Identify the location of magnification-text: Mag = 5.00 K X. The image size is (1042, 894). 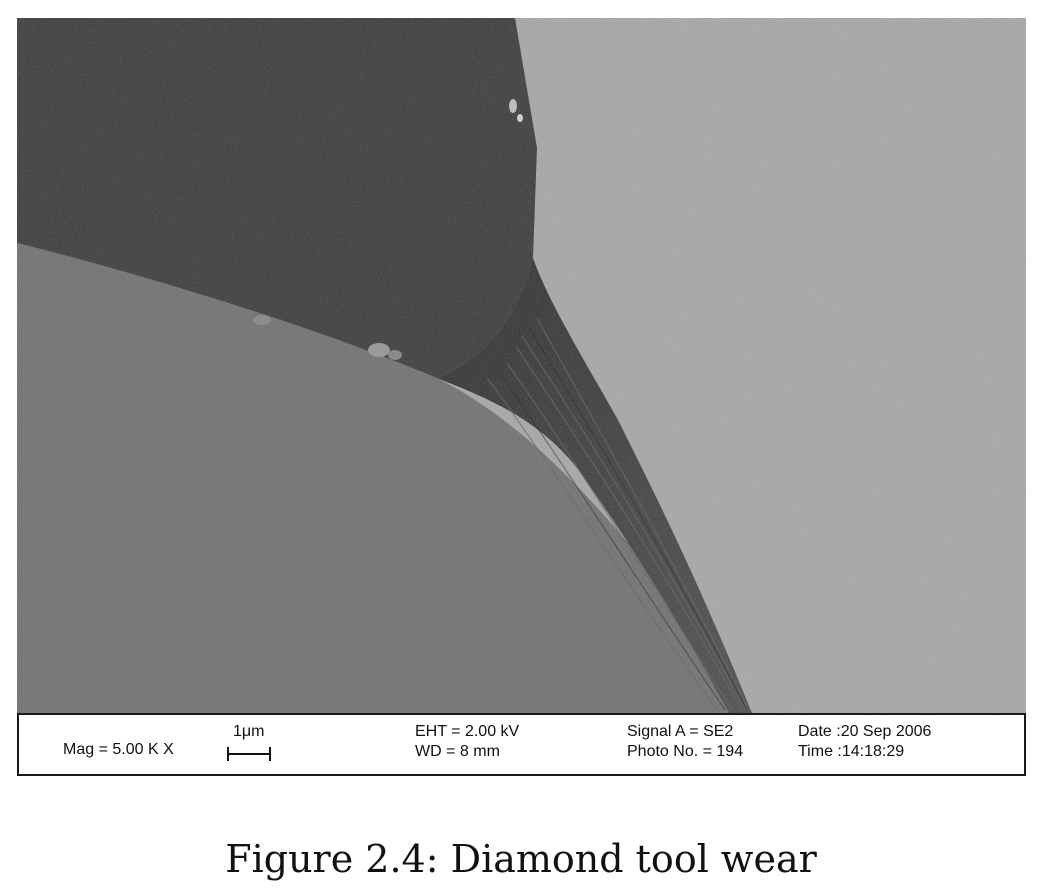
(118, 749).